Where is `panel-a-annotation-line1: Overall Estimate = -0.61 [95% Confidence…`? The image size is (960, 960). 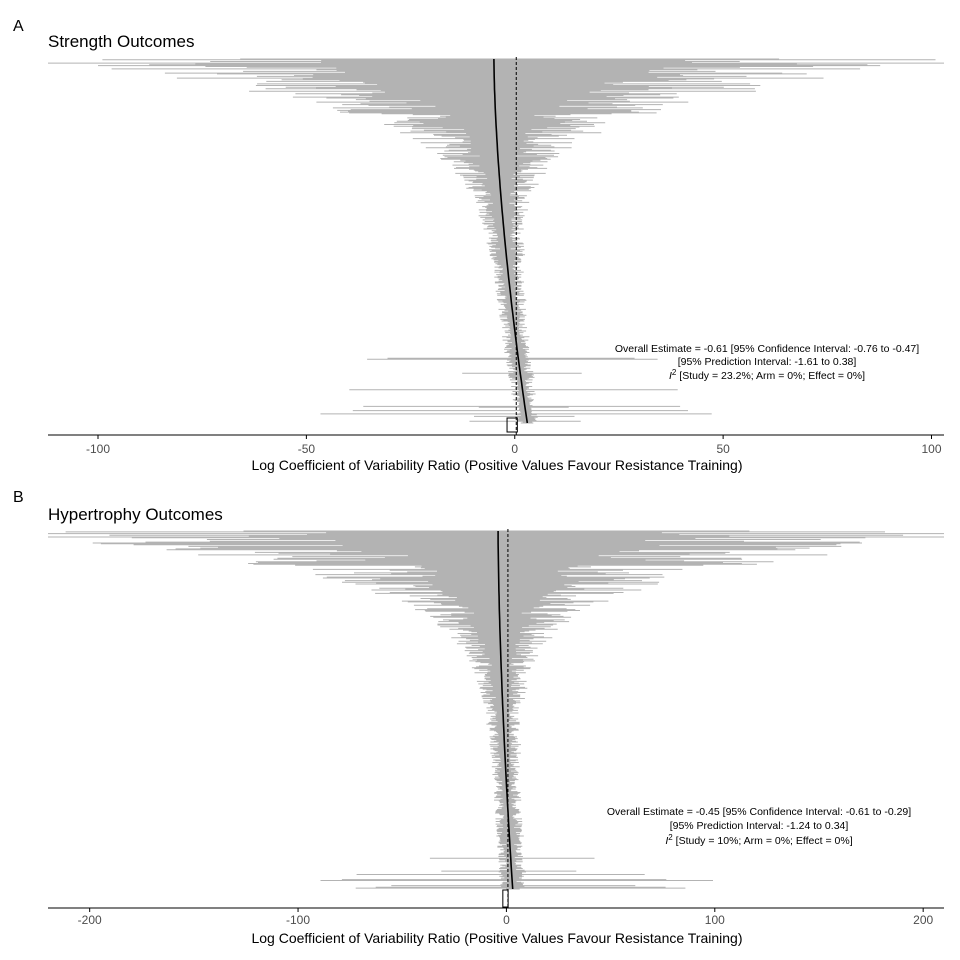
panel-a-annotation-line1: Overall Estimate = -0.61 [95% Confidence… is located at coordinates (767, 349).